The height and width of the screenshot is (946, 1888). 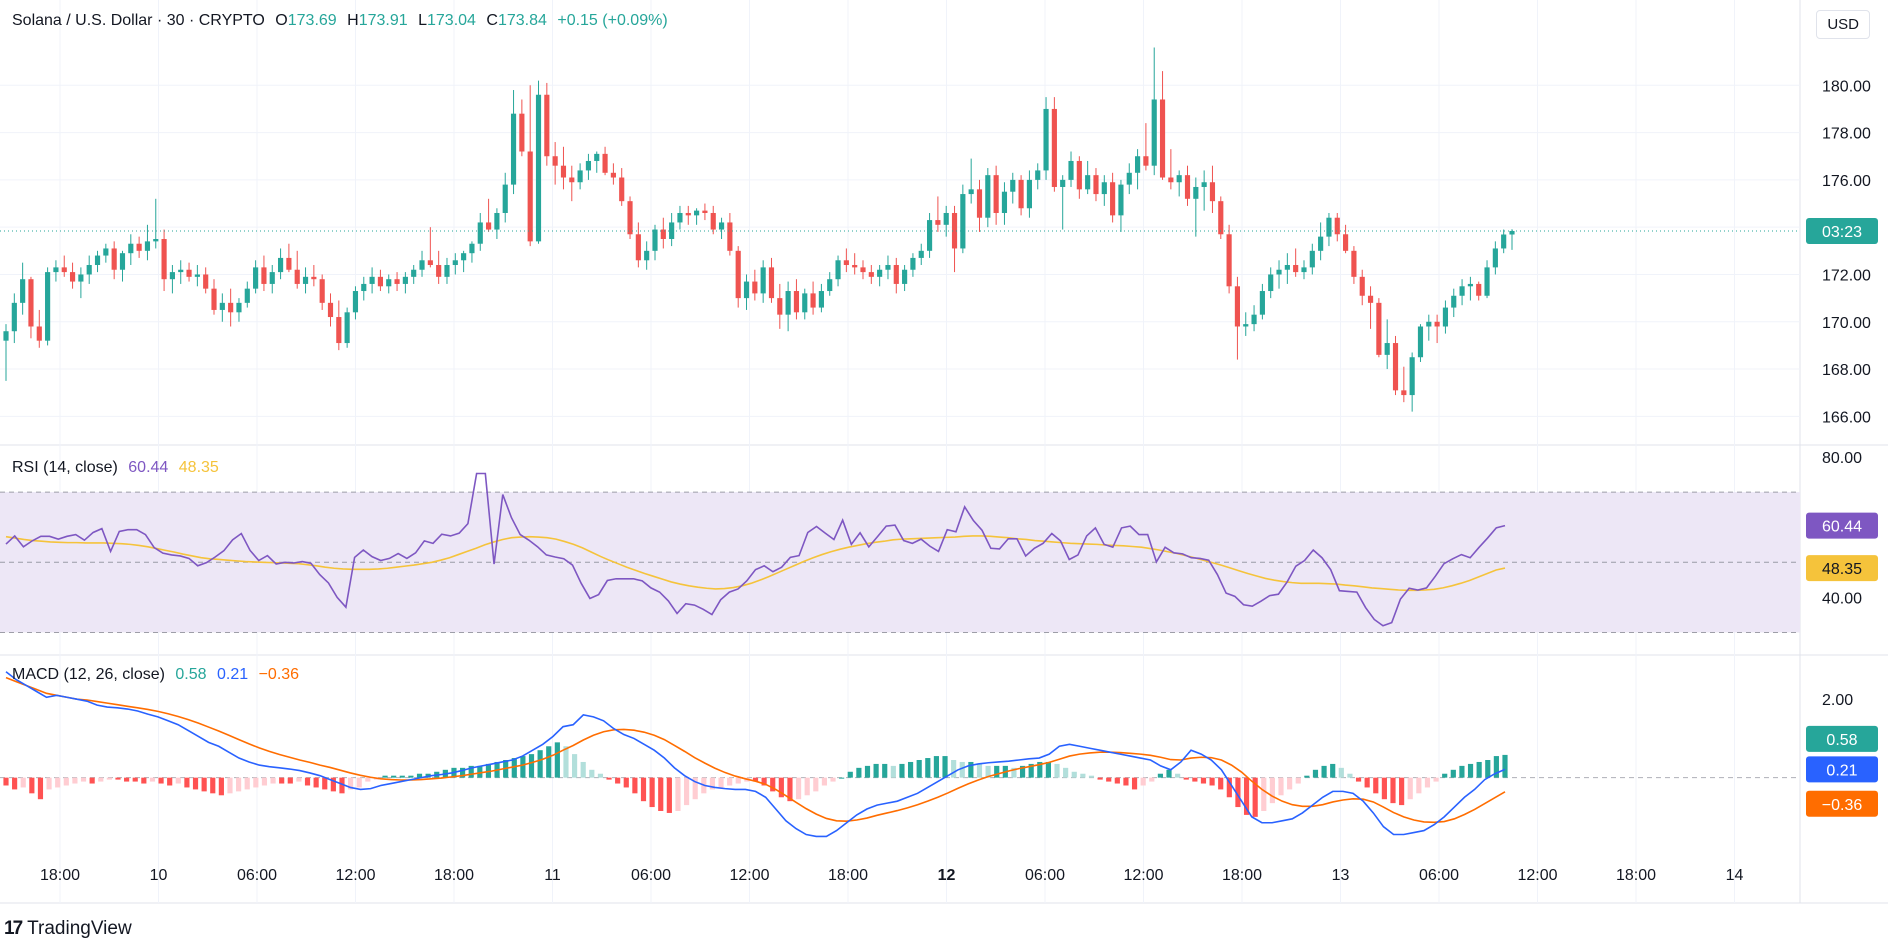 I want to click on macd-line-badge-label: 0.21, so click(x=1841, y=770).